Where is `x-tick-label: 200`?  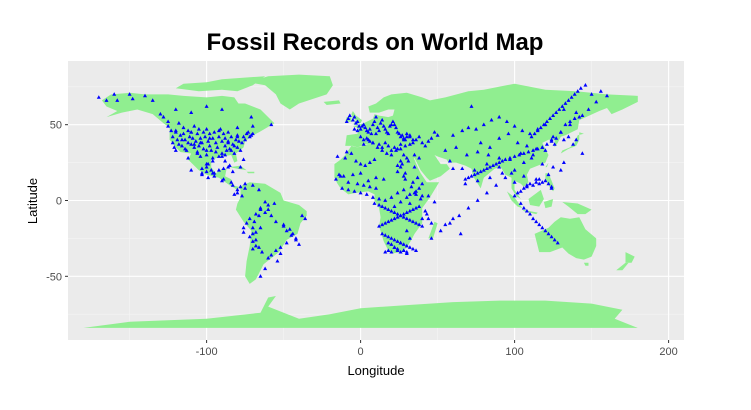
x-tick-label: 200 is located at coordinates (668, 352).